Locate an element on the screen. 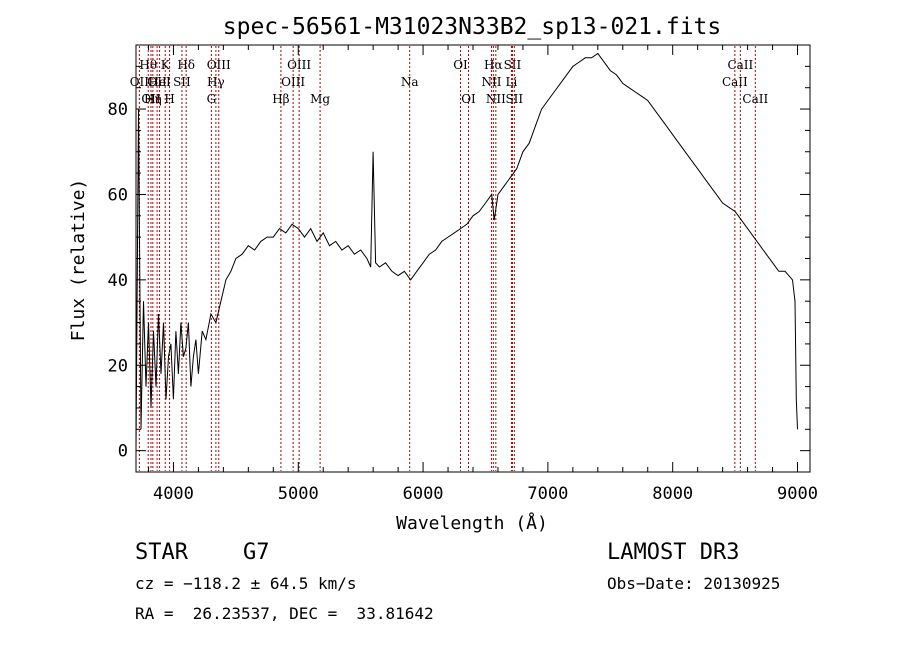 This screenshot has width=900, height=649. line-label-16: Mg is located at coordinates (320, 99).